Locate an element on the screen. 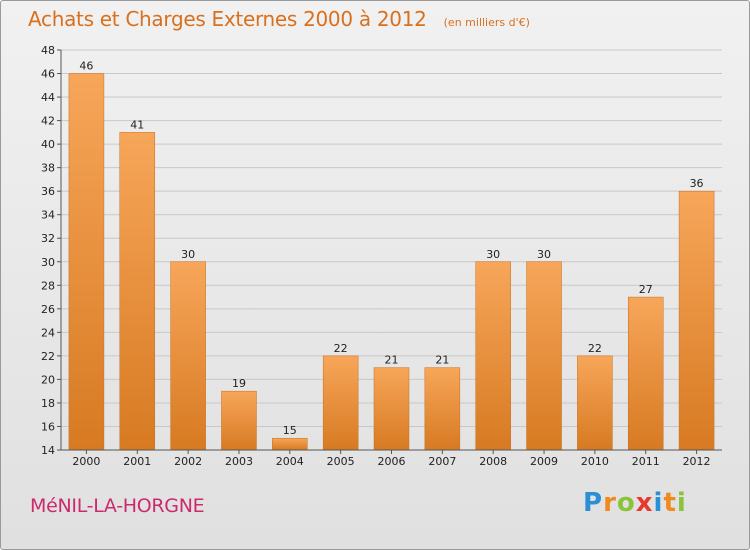 This screenshot has width=750, height=550. x-tick-label: 2002 is located at coordinates (188, 461).